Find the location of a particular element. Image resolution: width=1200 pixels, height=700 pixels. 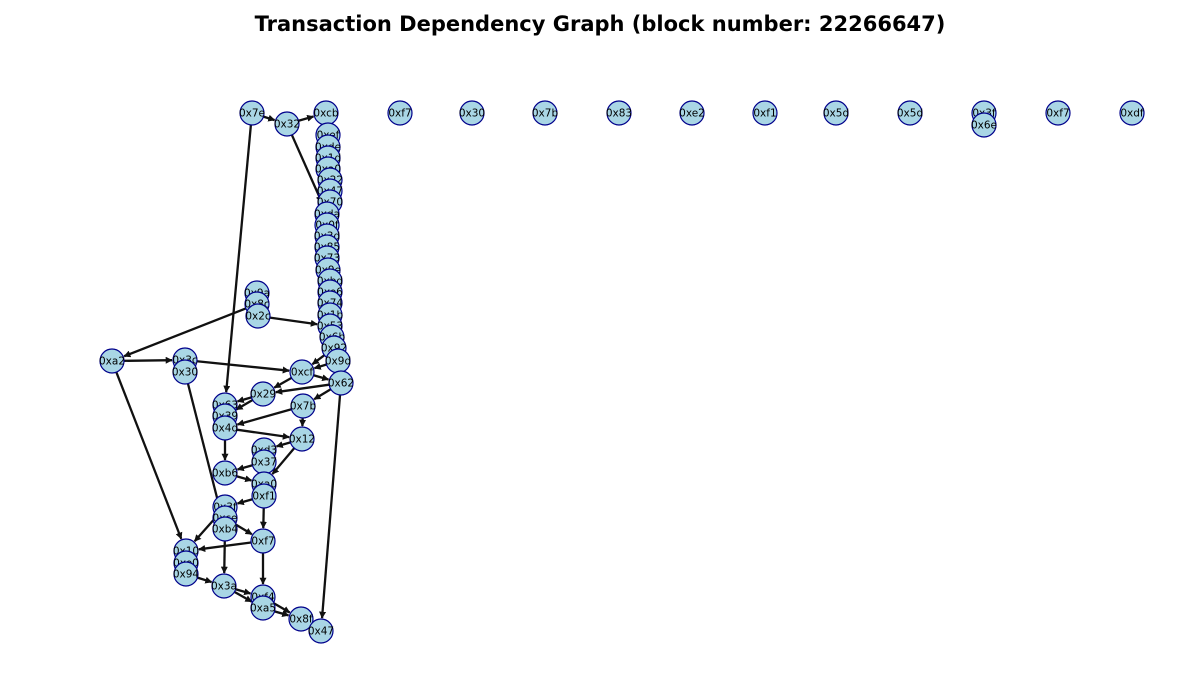

graph-node: 0x32 is located at coordinates (287, 124).